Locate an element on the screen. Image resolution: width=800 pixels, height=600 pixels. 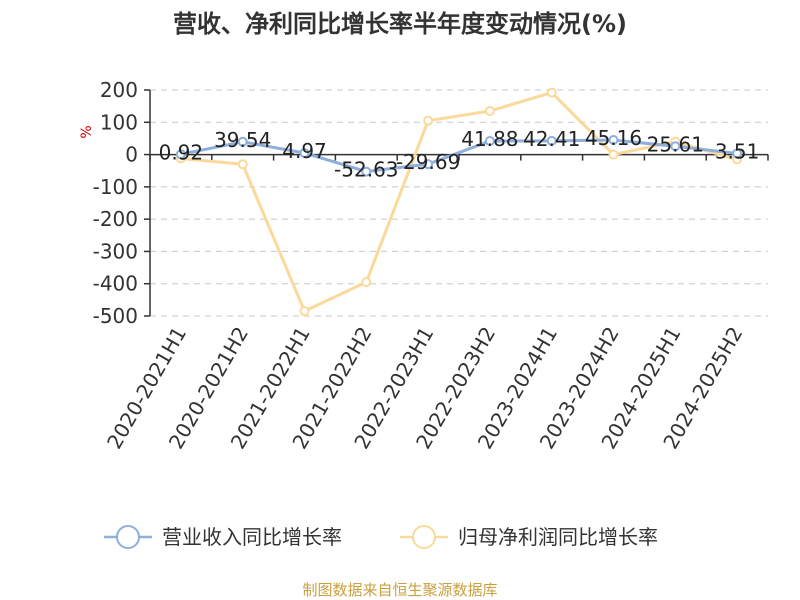
y-tick-label: 200 is located at coordinates (119, 90).